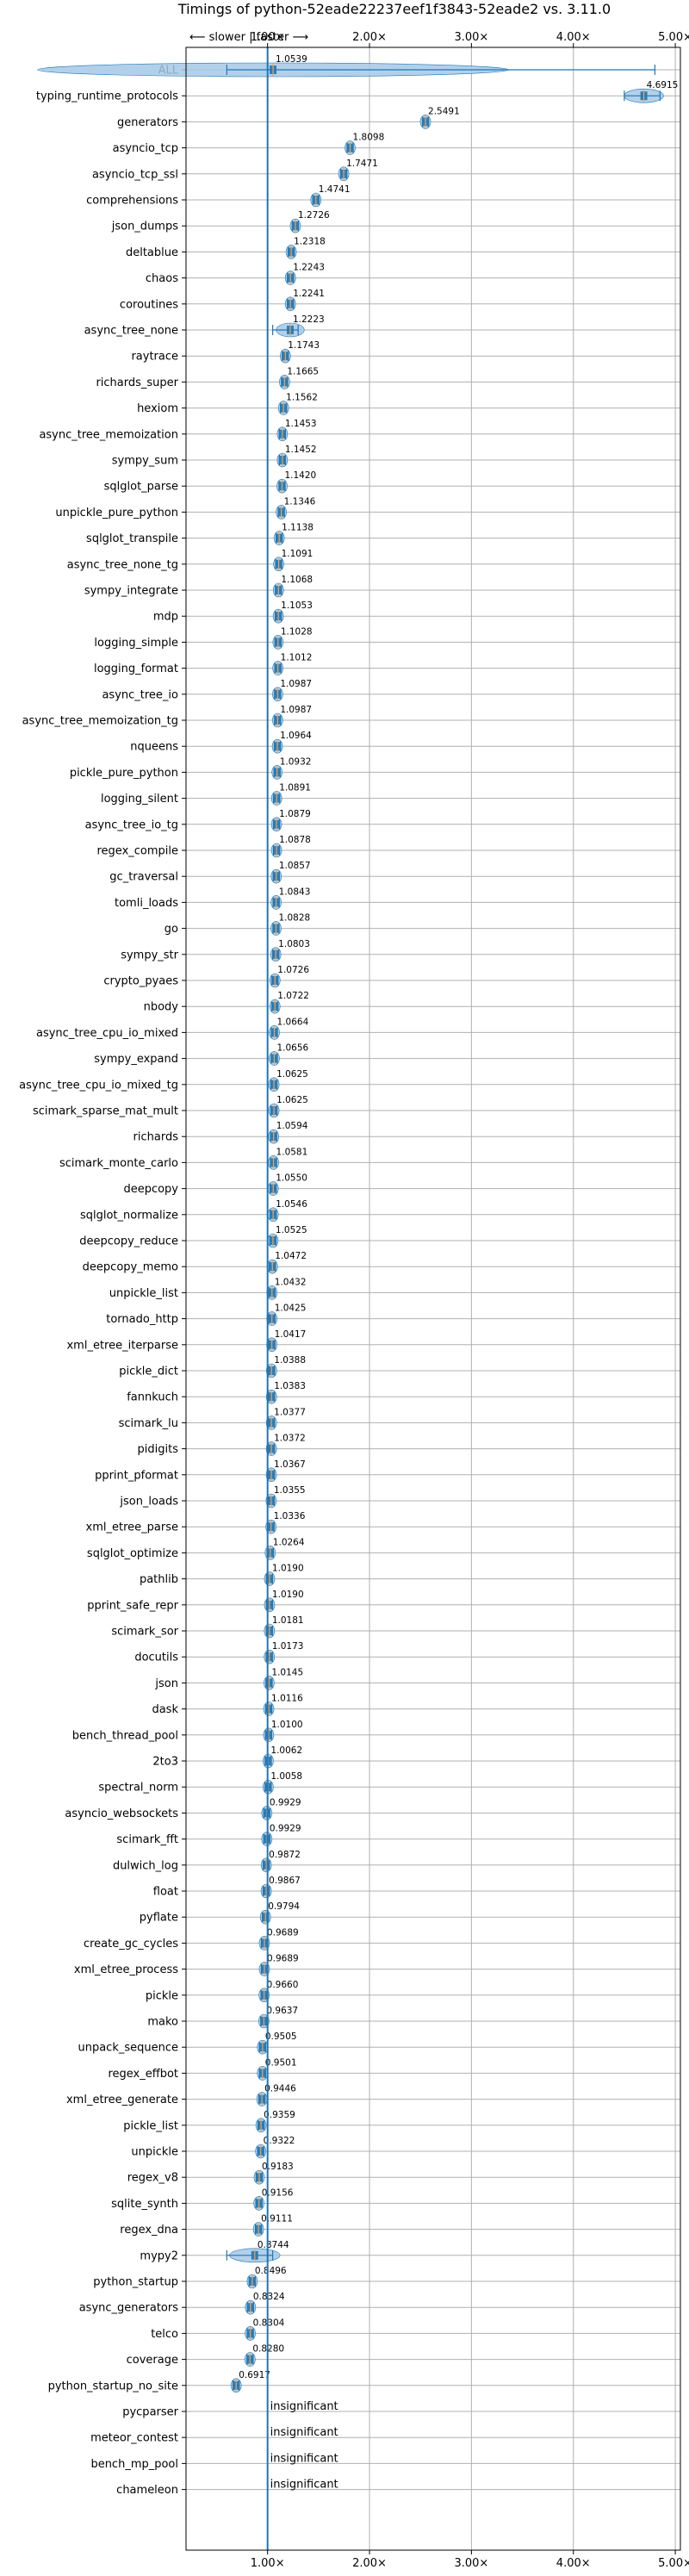 The width and height of the screenshot is (689, 2576). What do you see at coordinates (132, 1554) in the screenshot?
I see `benchmark-label: sqlglot_optimize` at bounding box center [132, 1554].